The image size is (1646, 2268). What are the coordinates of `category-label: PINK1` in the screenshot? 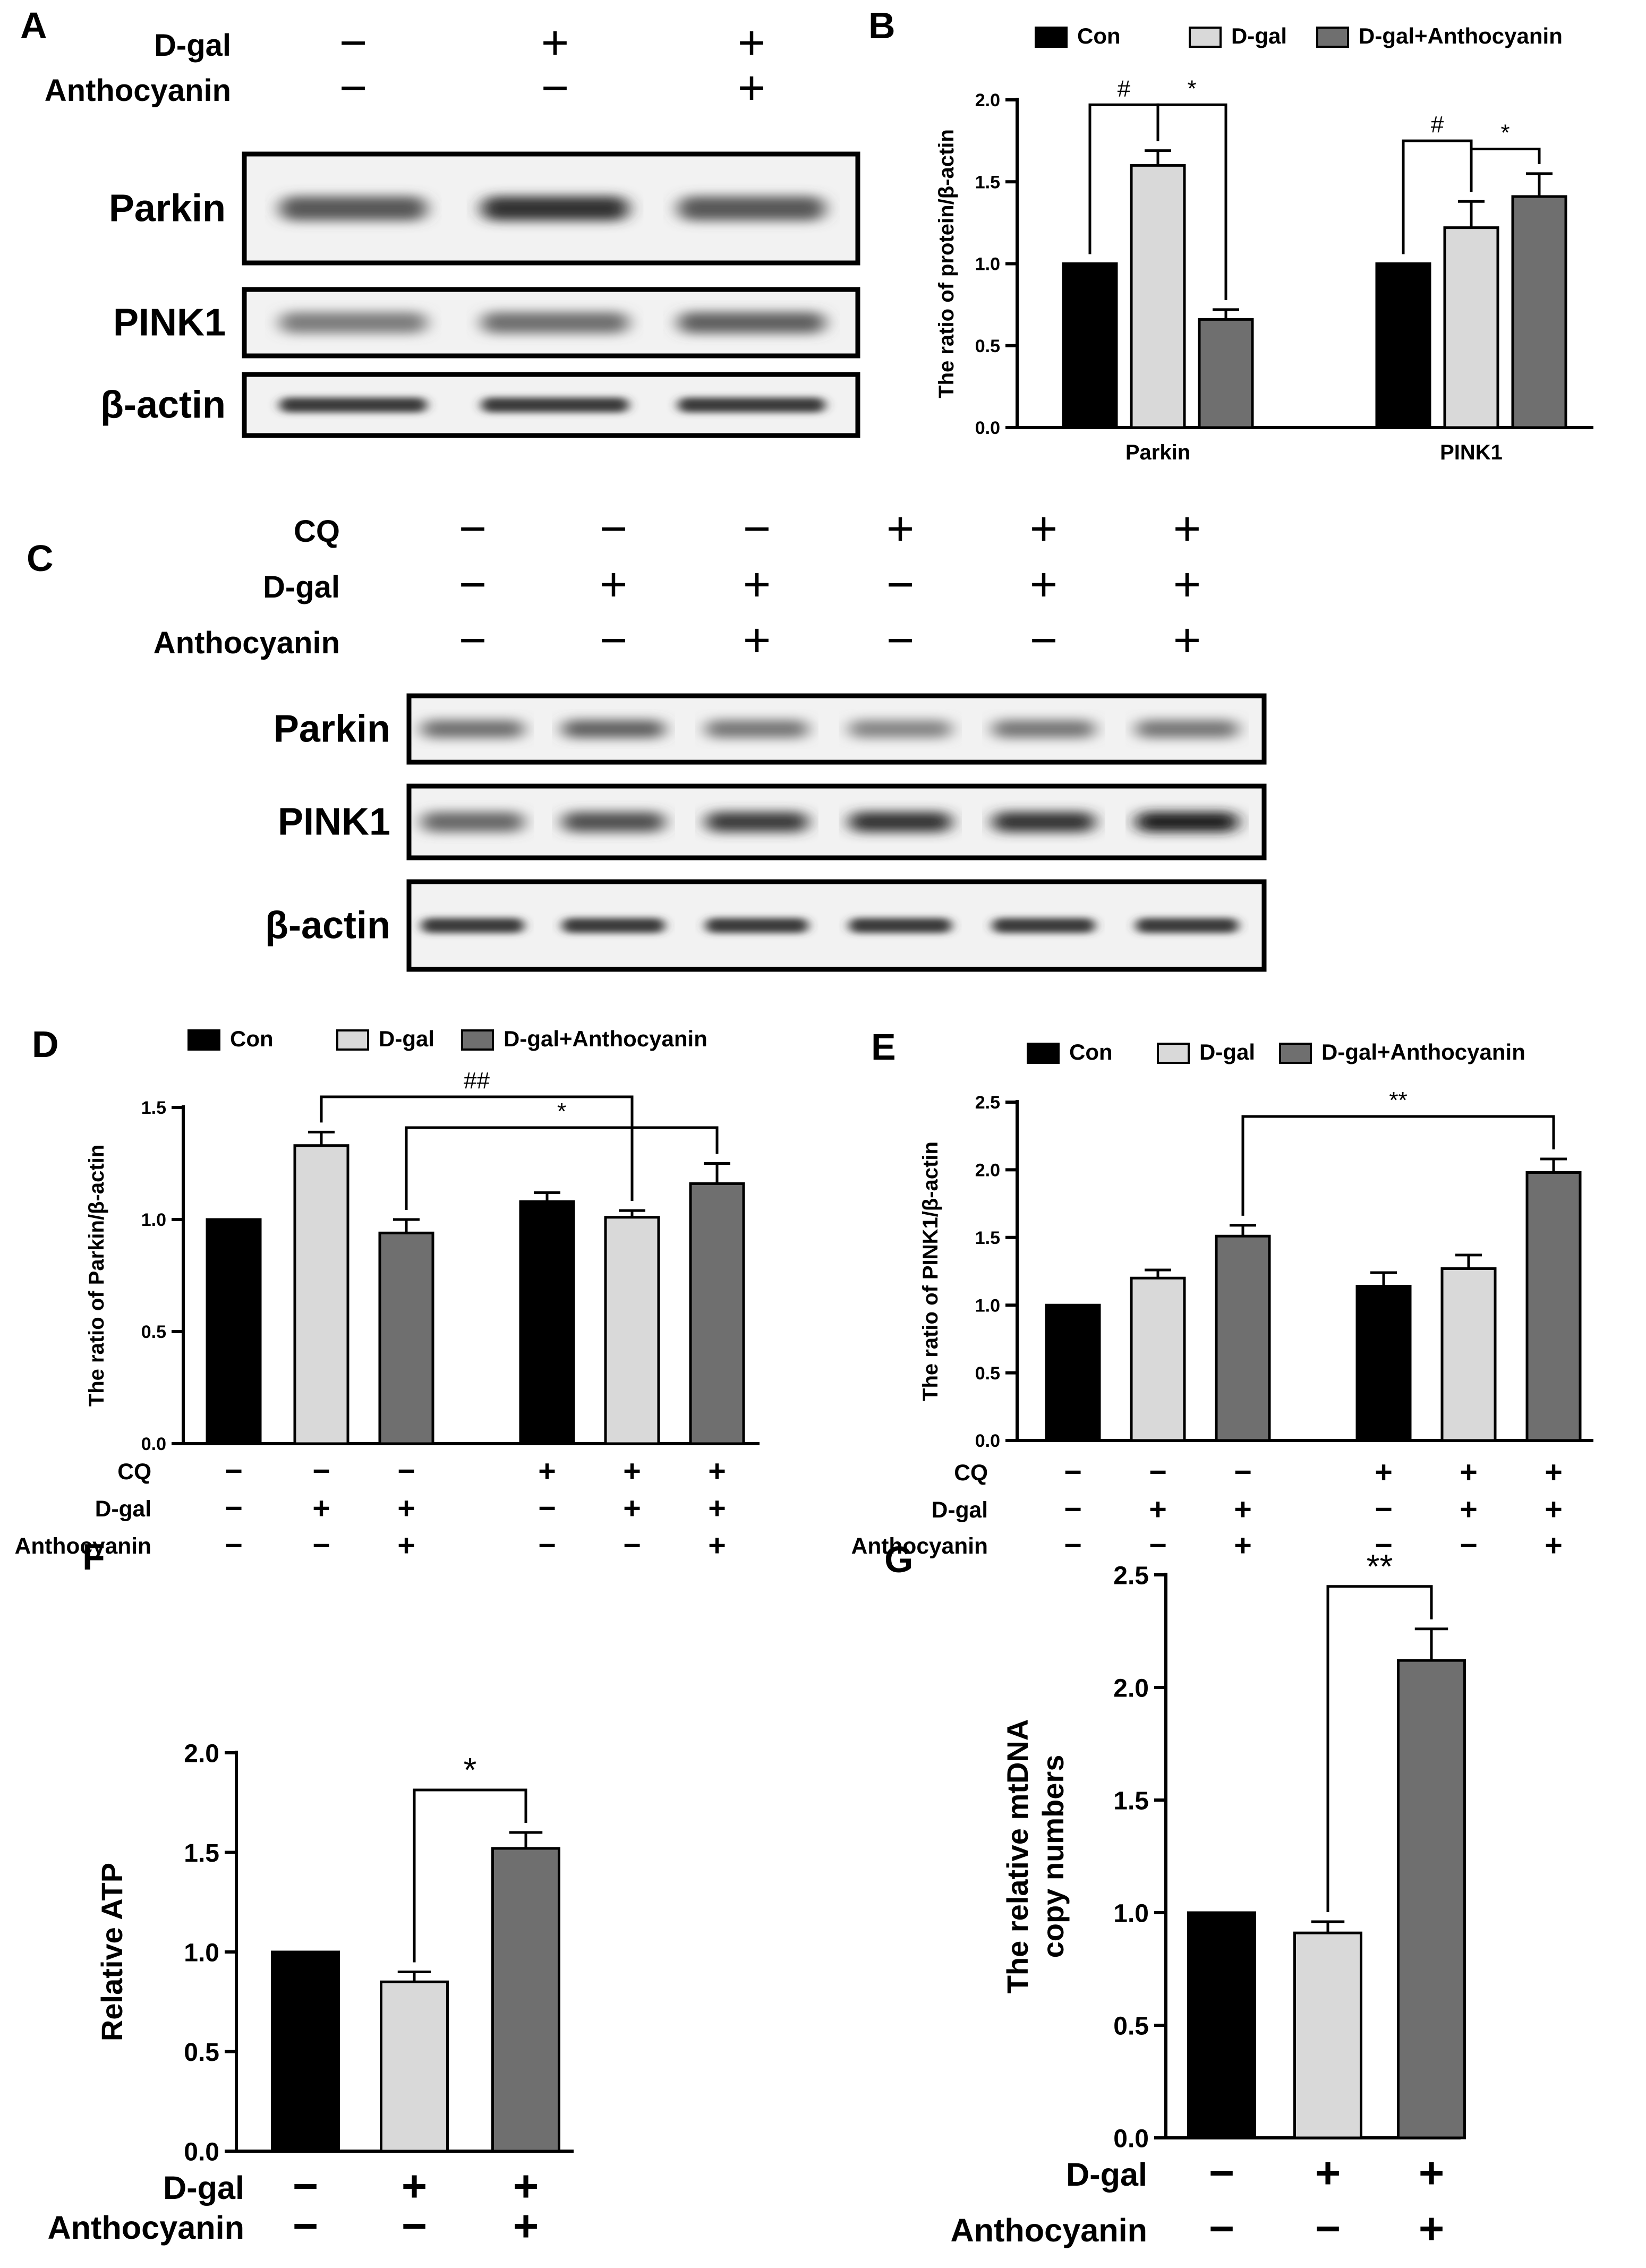 It's located at (1471, 452).